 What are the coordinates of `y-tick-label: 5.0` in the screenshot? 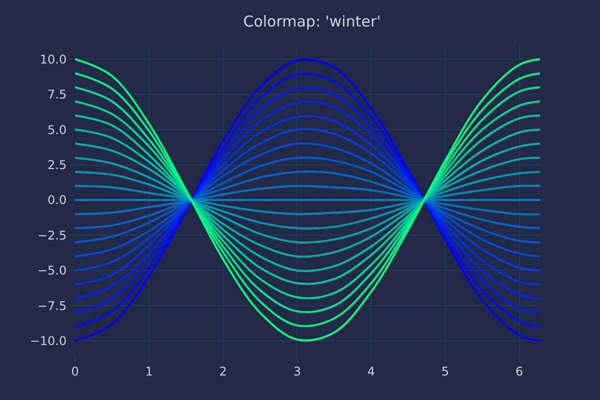 It's located at (57, 129).